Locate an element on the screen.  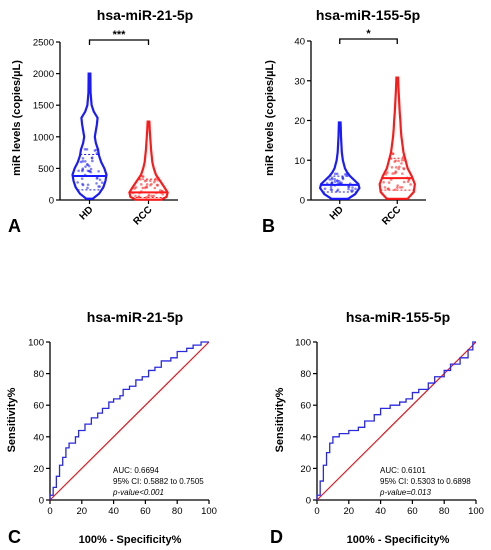
panel-d-title: hsa-miR-155-5p is located at coordinates (398, 317).